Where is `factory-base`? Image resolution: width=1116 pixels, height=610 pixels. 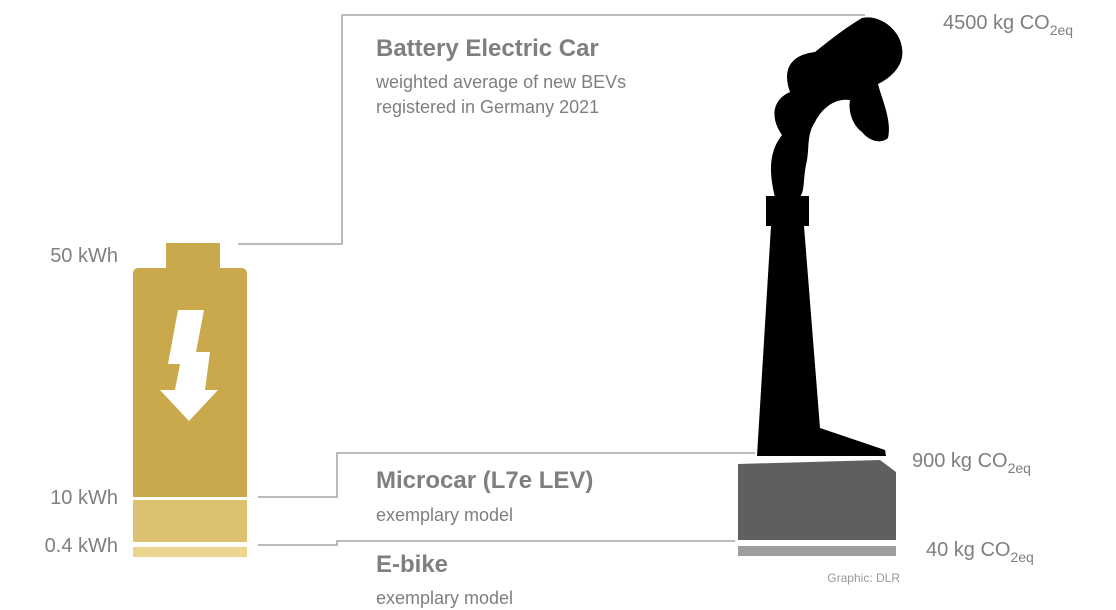 factory-base is located at coordinates (817, 551).